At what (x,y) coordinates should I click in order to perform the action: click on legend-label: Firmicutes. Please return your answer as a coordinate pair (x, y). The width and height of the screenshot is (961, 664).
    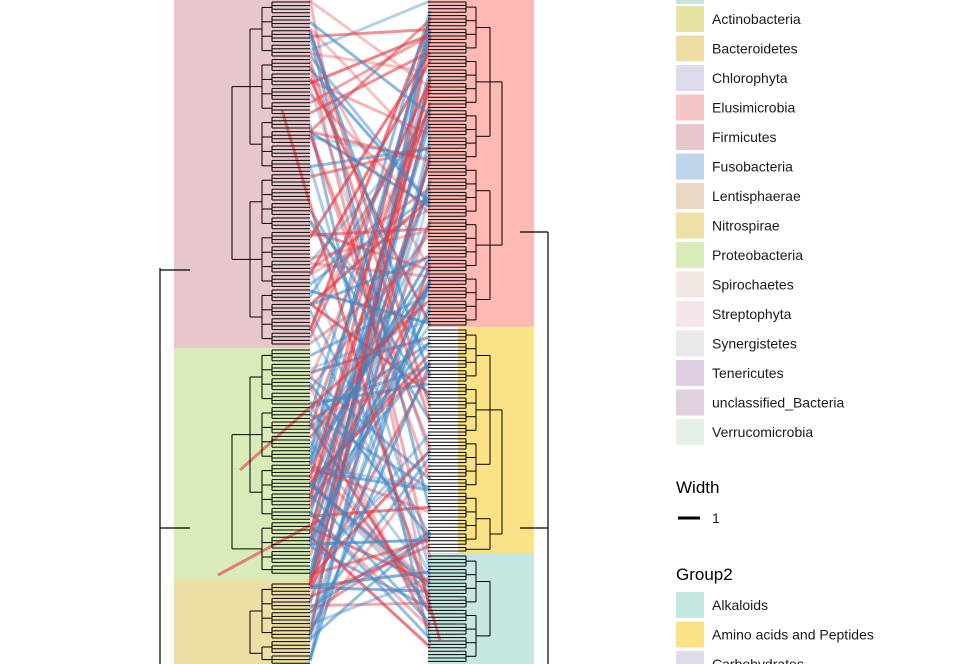
    Looking at the image, I should click on (744, 137).